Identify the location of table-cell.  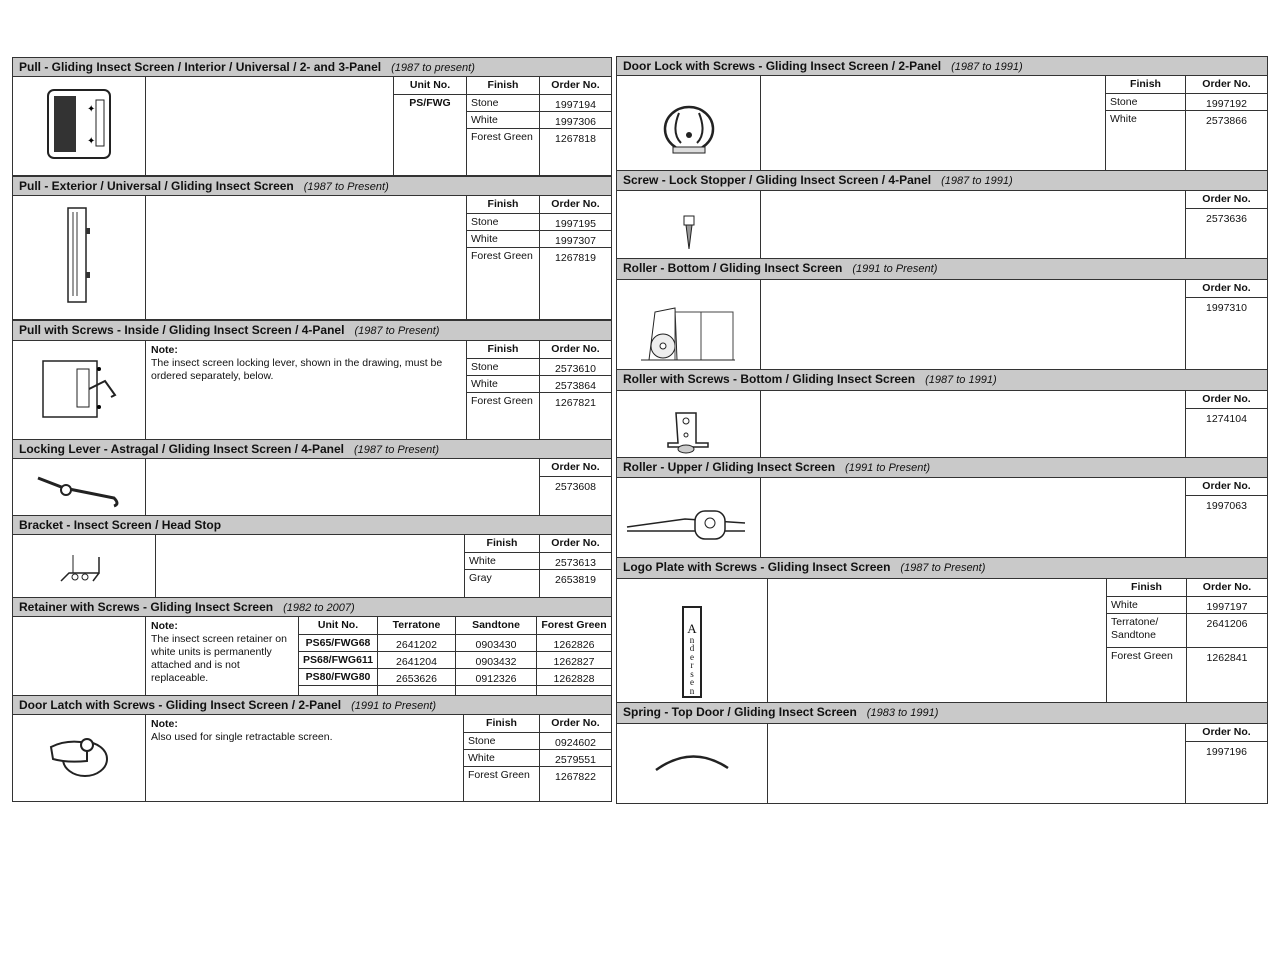
(430, 137).